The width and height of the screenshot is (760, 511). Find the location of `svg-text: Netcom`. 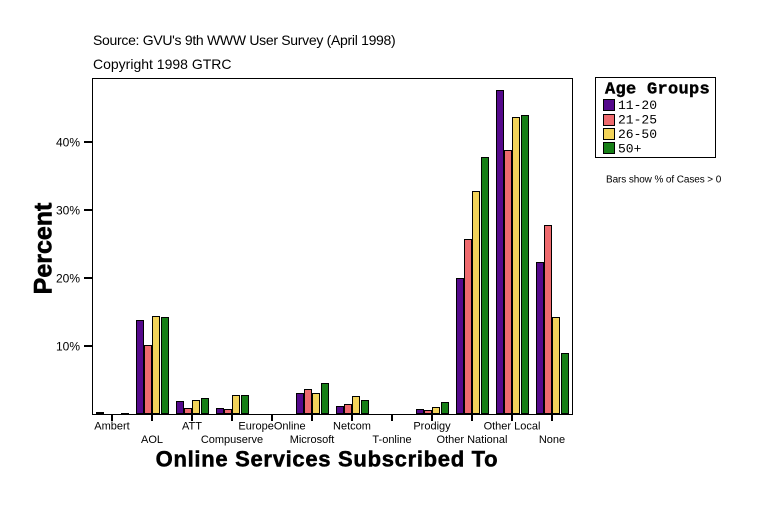

svg-text: Netcom is located at coordinates (352, 427).